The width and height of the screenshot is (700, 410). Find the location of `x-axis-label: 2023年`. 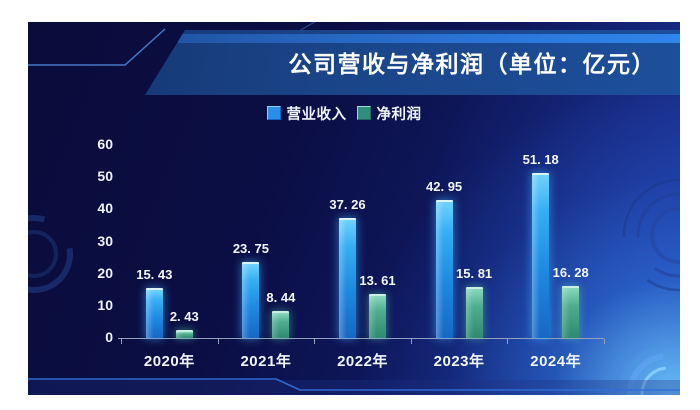

x-axis-label: 2023年 is located at coordinates (459, 361).